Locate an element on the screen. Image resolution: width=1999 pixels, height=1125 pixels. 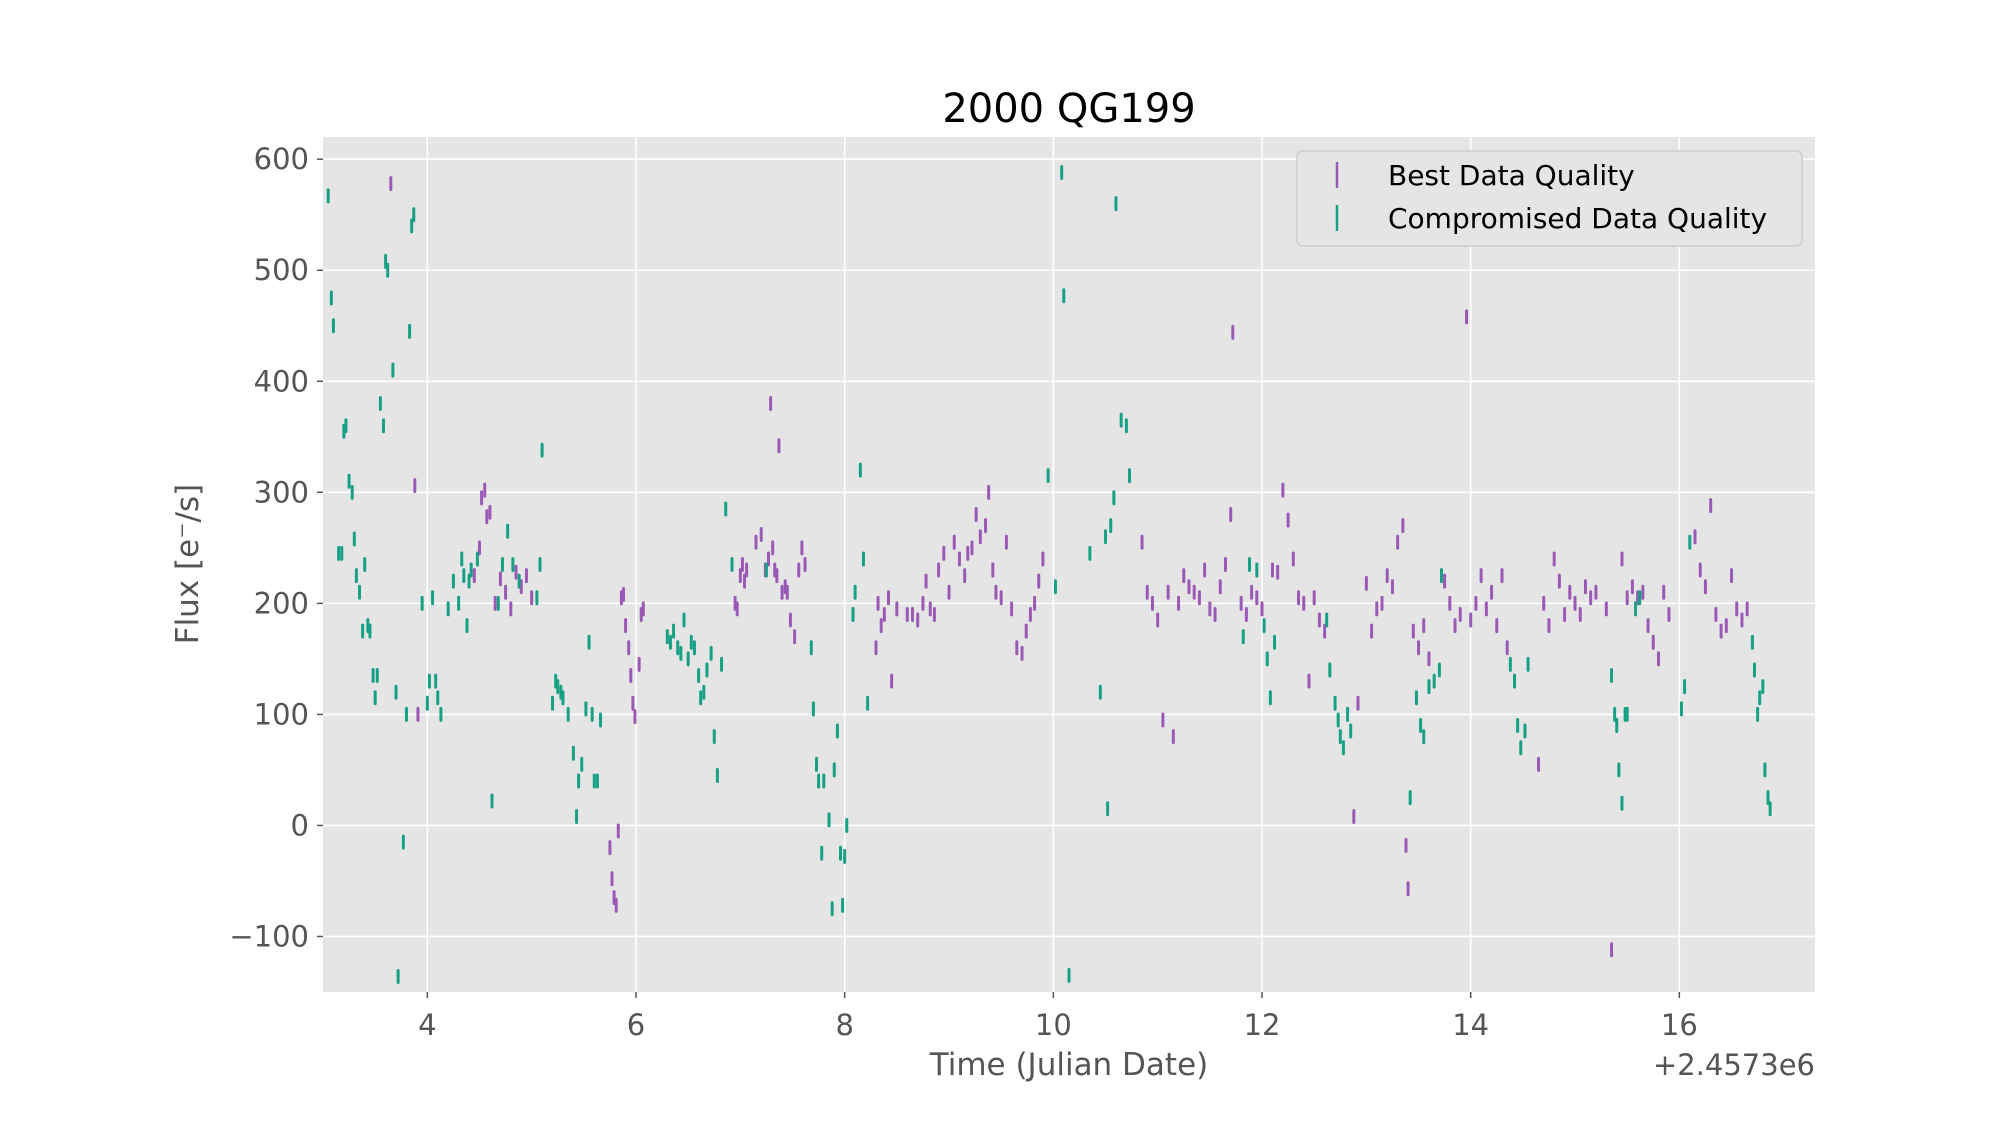
x-axis-ticks: 4 6 8 10 12 14 16 is located at coordinates (1058, 1017).